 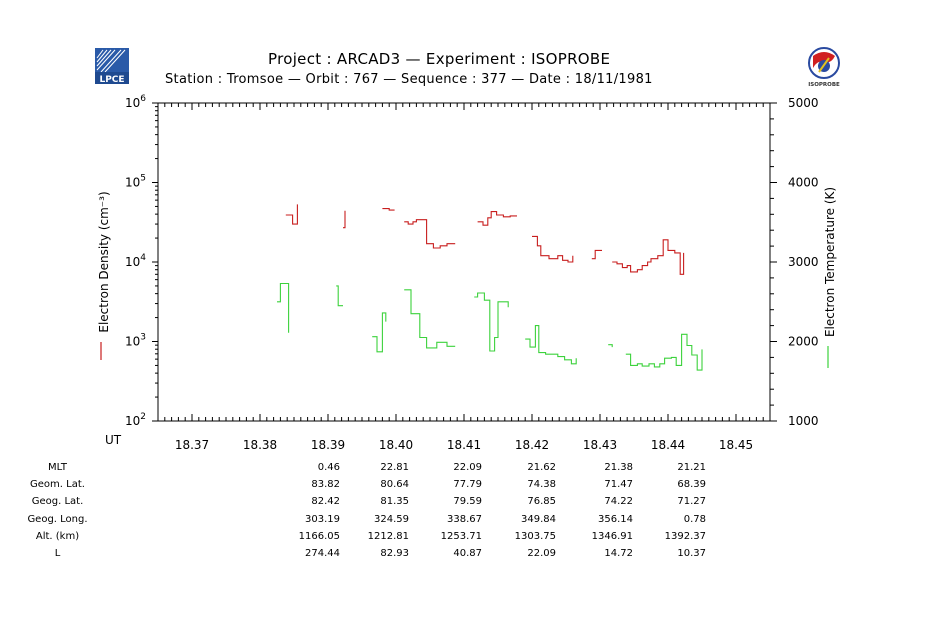 I want to click on ephemeris-cell: 82.42, so click(x=325, y=502).